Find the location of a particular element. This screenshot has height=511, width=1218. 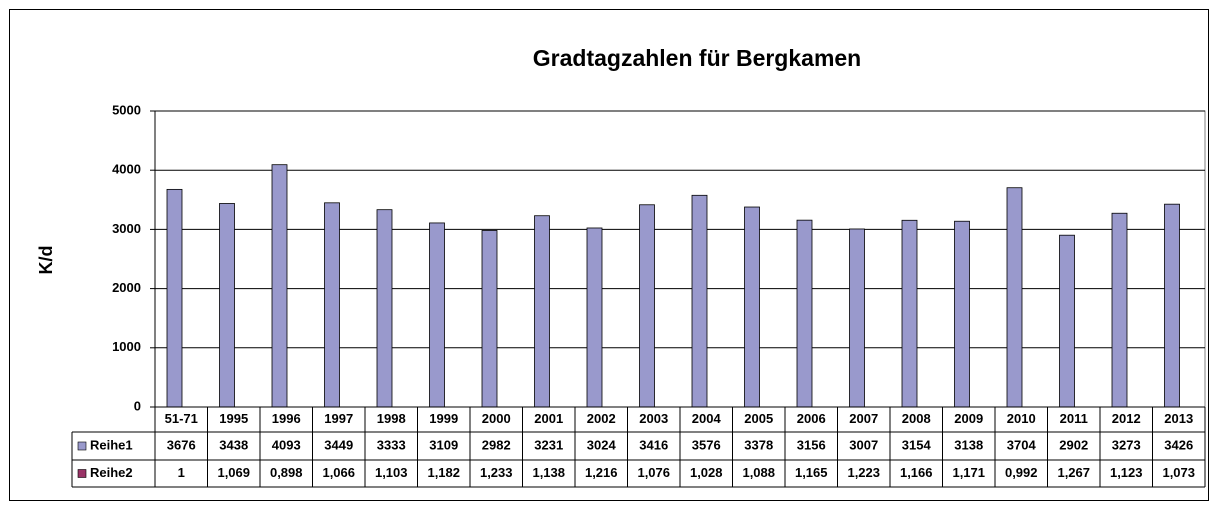

x-tick-label: 2004 is located at coordinates (707, 418).